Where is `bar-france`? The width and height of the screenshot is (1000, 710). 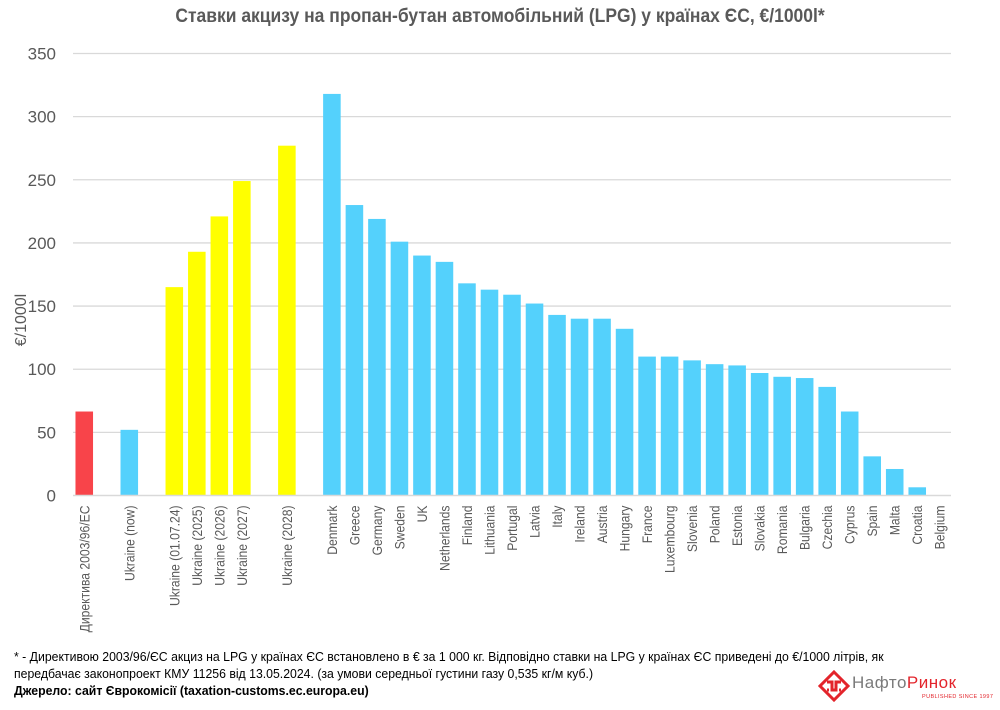
bar-france is located at coordinates (647, 426).